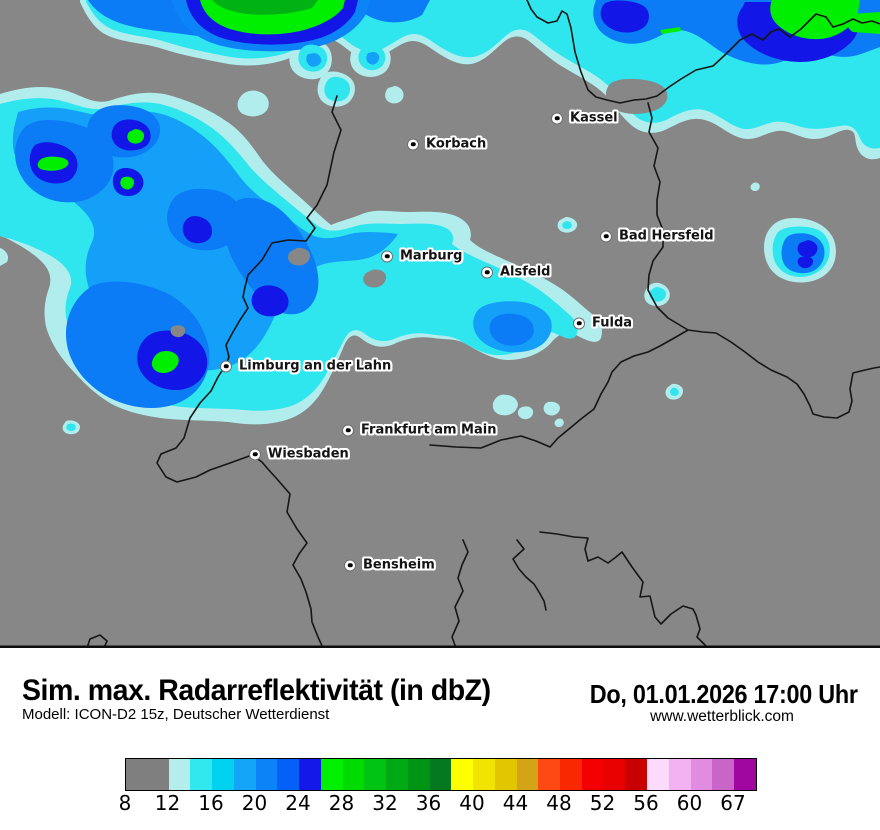  Describe the element at coordinates (452, 804) in the screenshot. I see `legend-tick-labels: 8 12 16 20 24 28 32 36 40 44 48 52 56 60 67` at that location.